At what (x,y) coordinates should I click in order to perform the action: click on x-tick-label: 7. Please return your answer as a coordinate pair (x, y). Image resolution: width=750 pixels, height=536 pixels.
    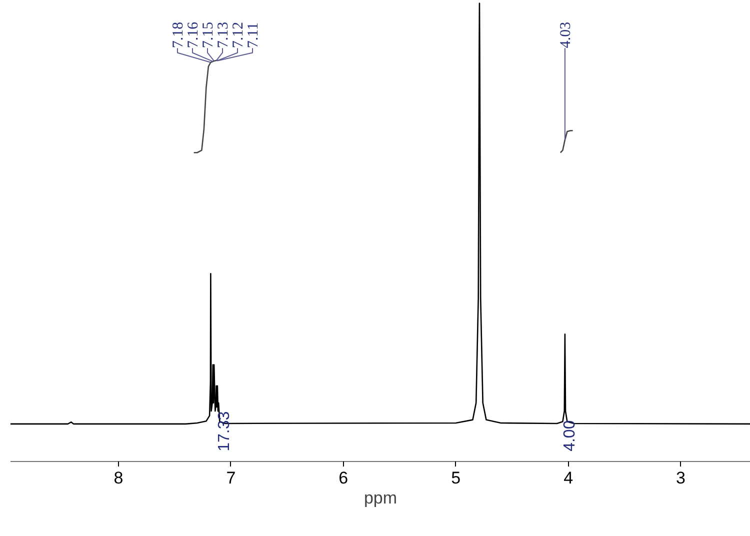
    Looking at the image, I should click on (231, 478).